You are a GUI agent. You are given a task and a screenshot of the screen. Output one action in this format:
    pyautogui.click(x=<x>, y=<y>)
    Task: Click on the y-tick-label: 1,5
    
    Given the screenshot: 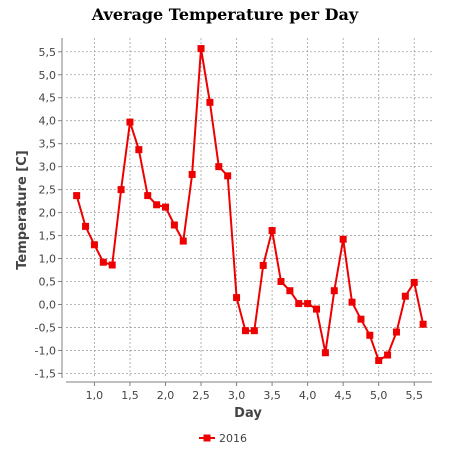 What is the action you would take?
    pyautogui.click(x=48, y=236)
    